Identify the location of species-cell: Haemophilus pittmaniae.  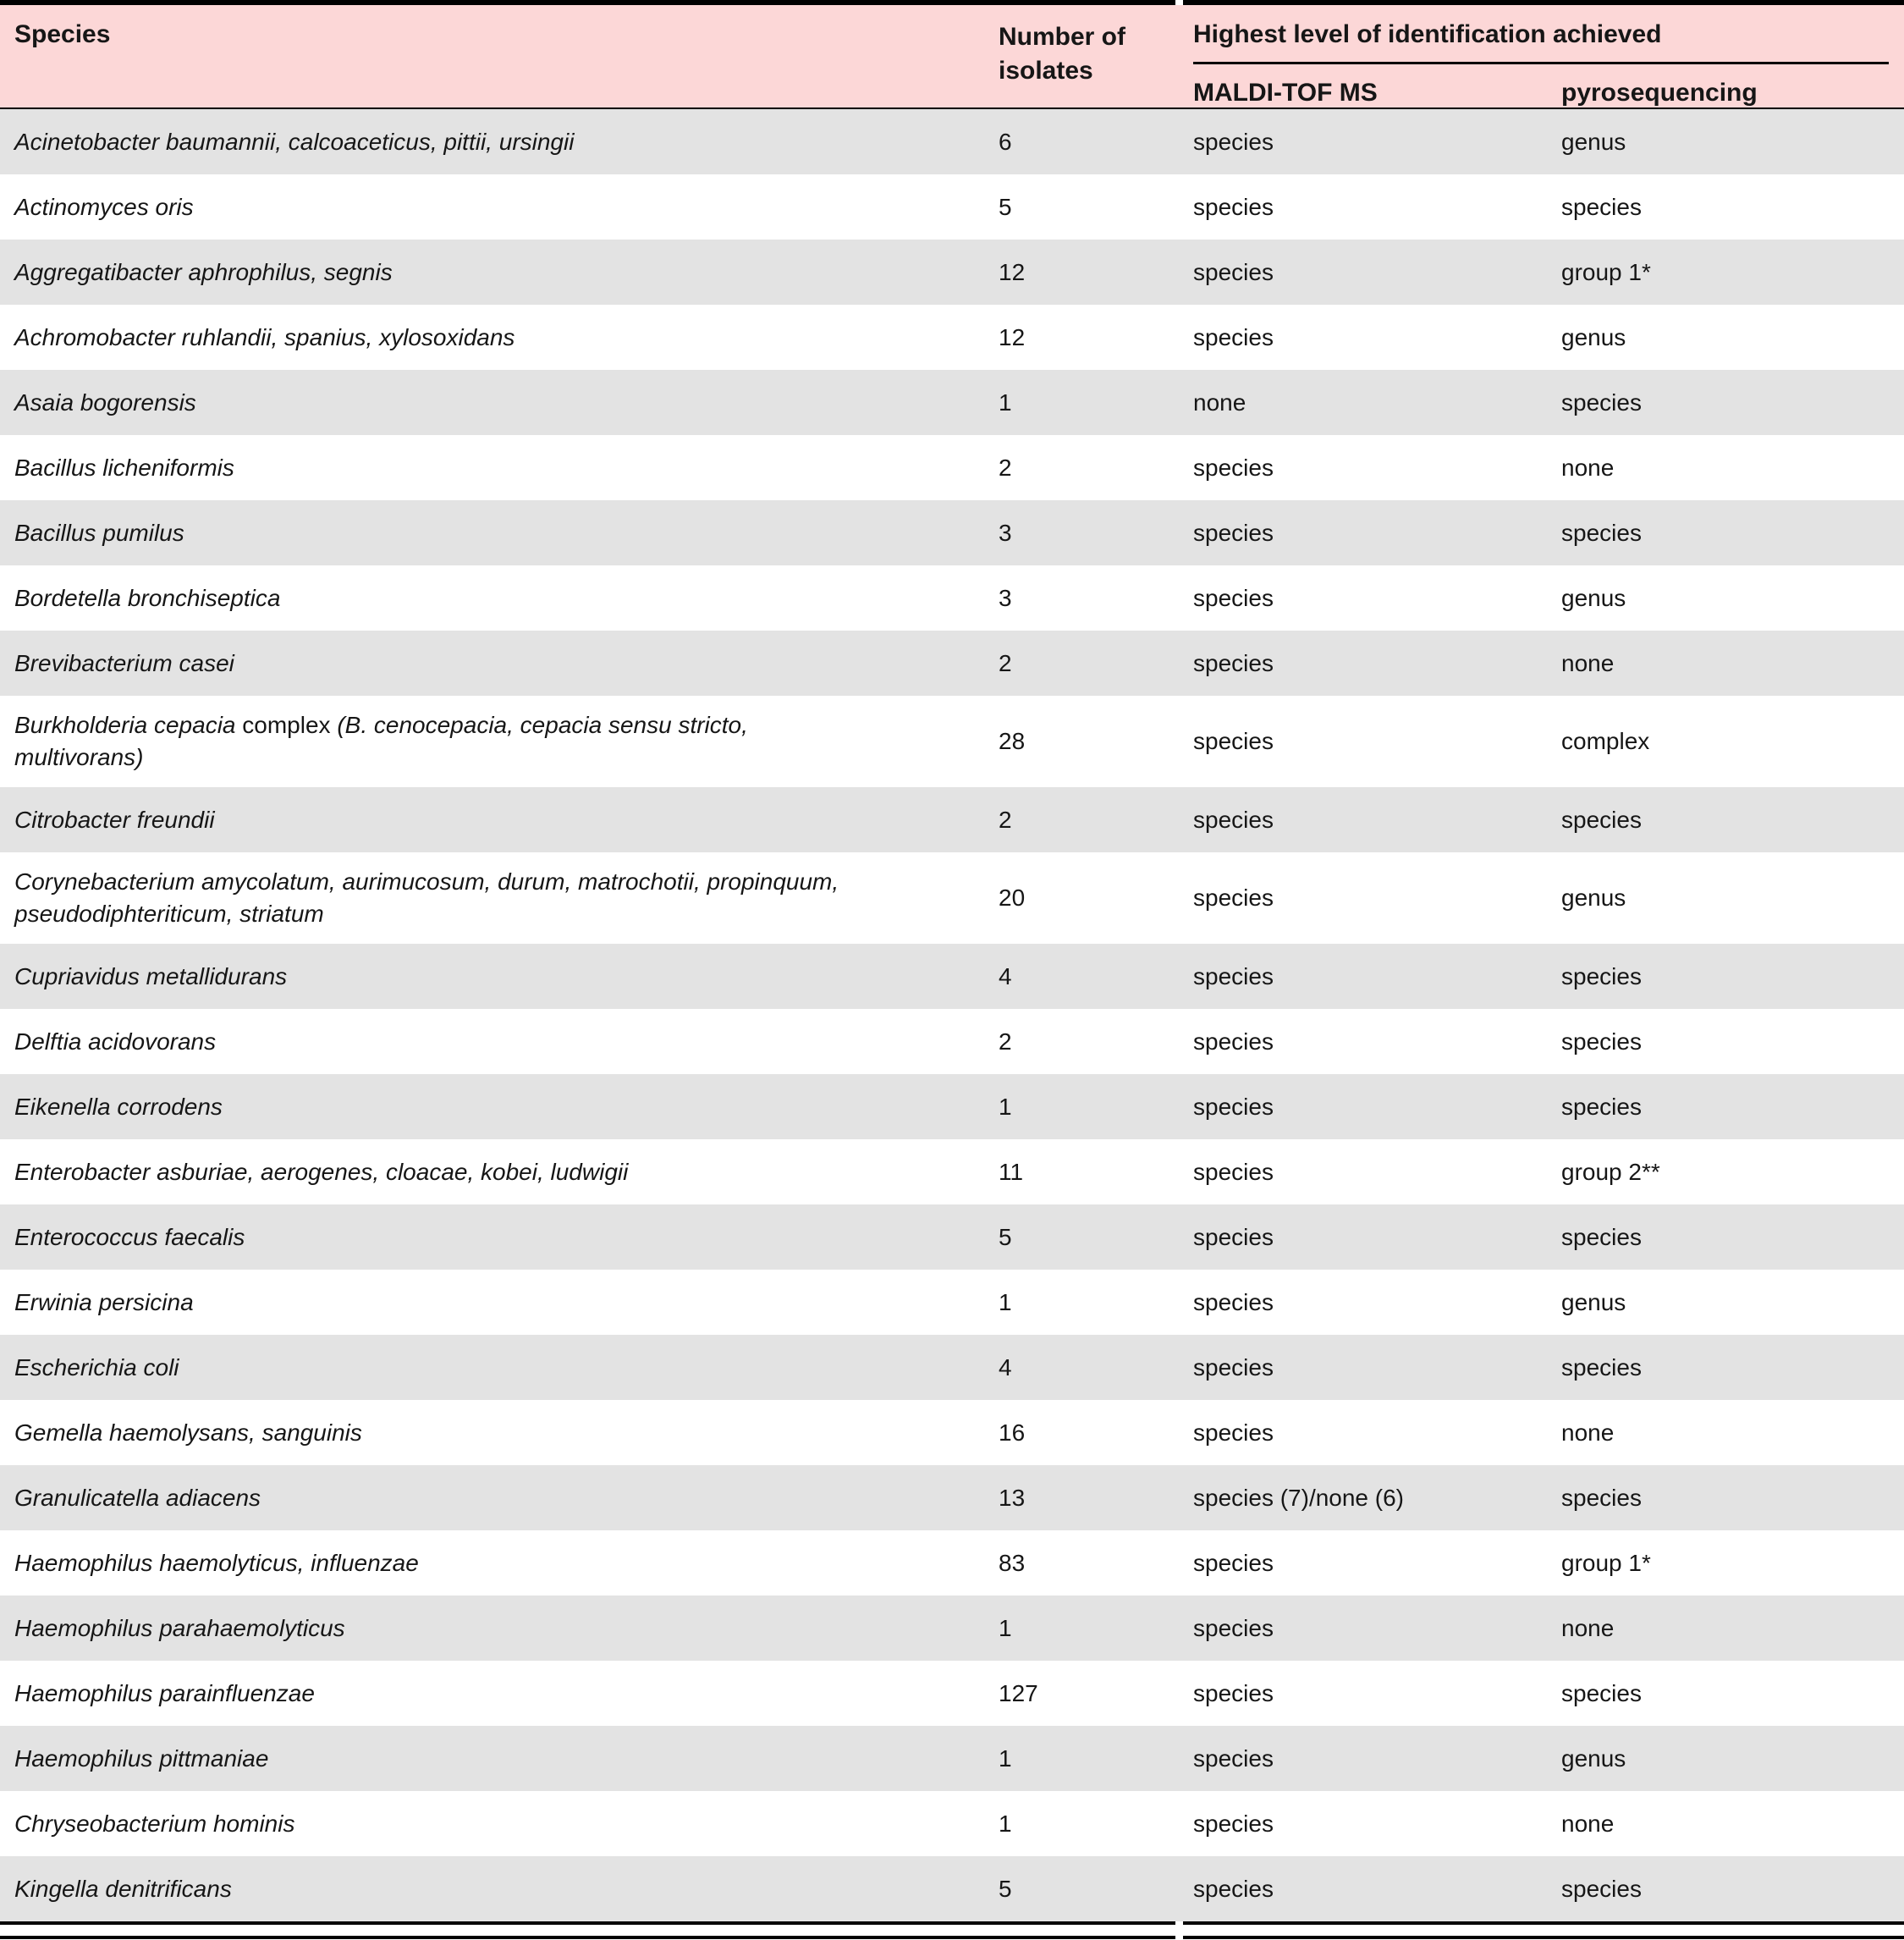
(493, 1758).